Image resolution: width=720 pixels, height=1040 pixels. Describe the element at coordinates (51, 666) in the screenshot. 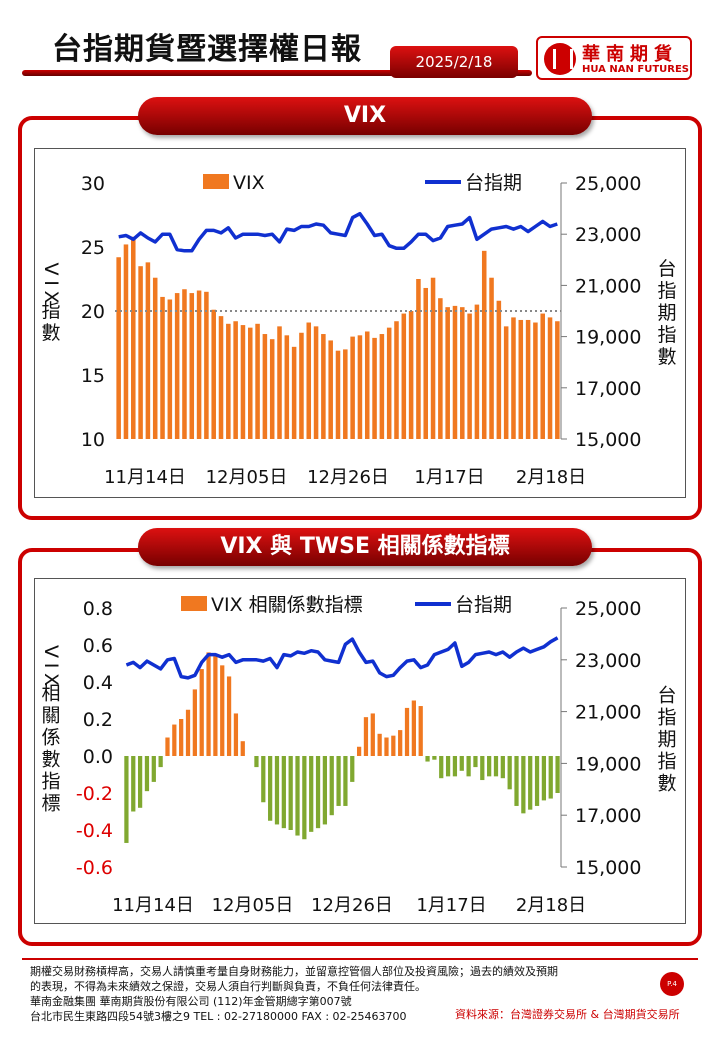

I see `left-axis-label-char: I` at that location.